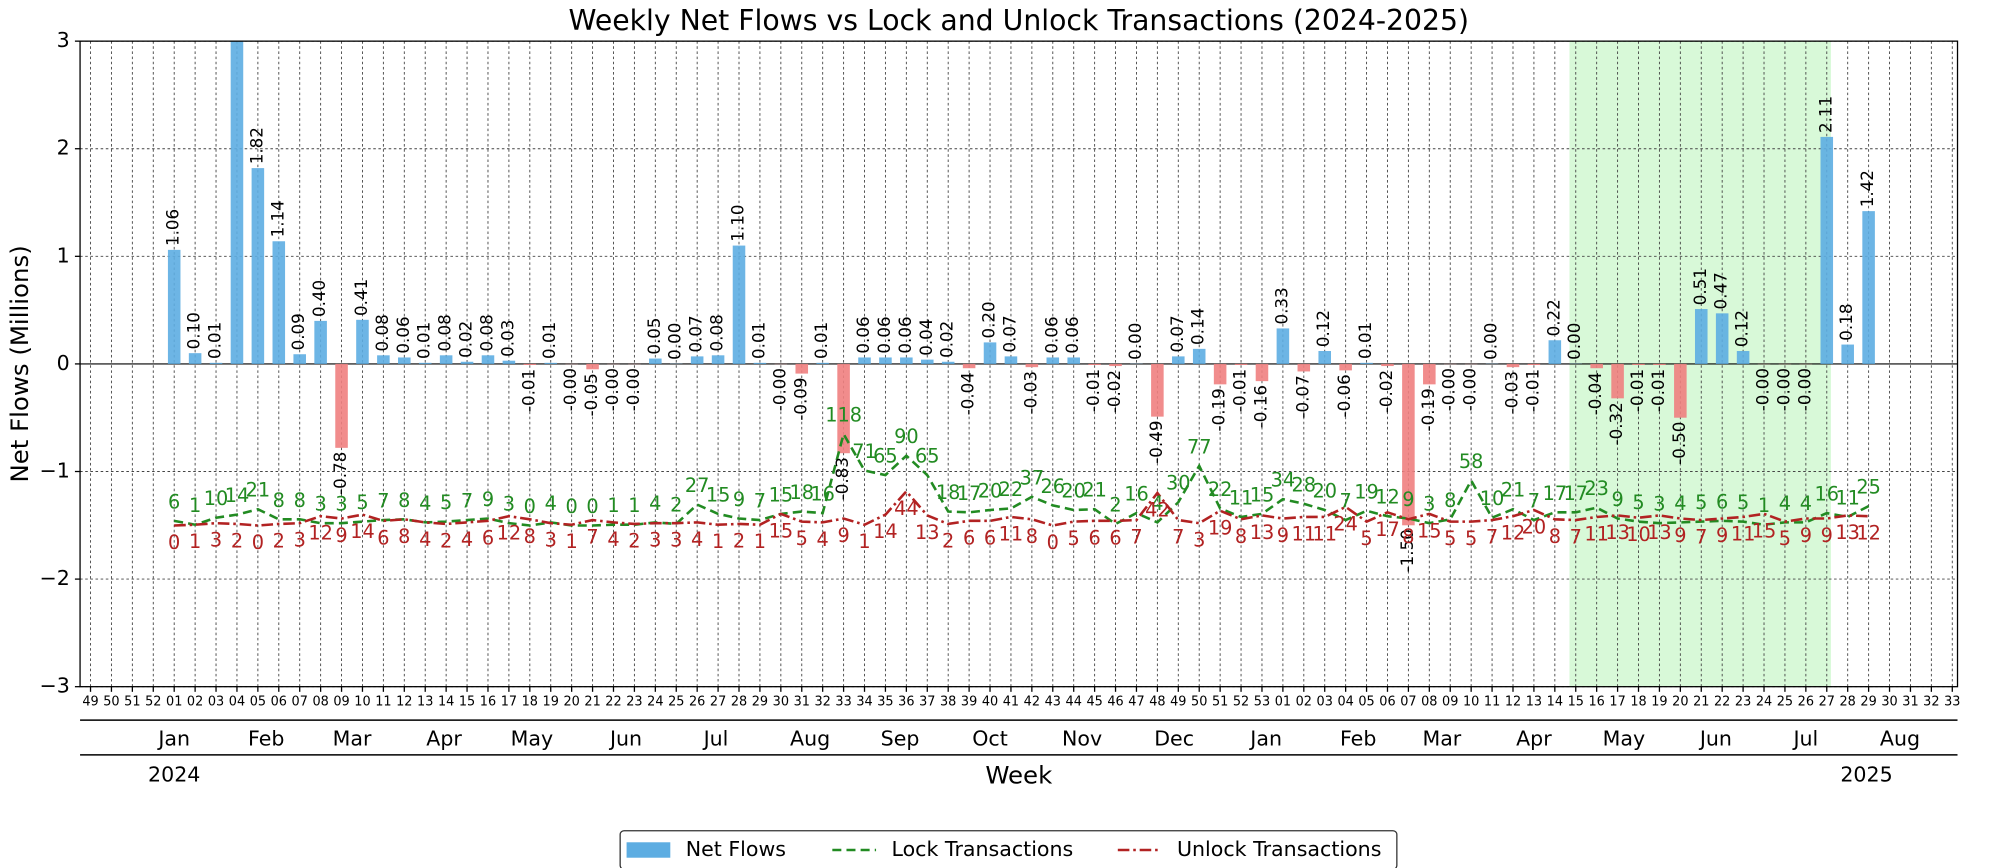  I want to click on line-value-label: 30, so click(1178, 483).